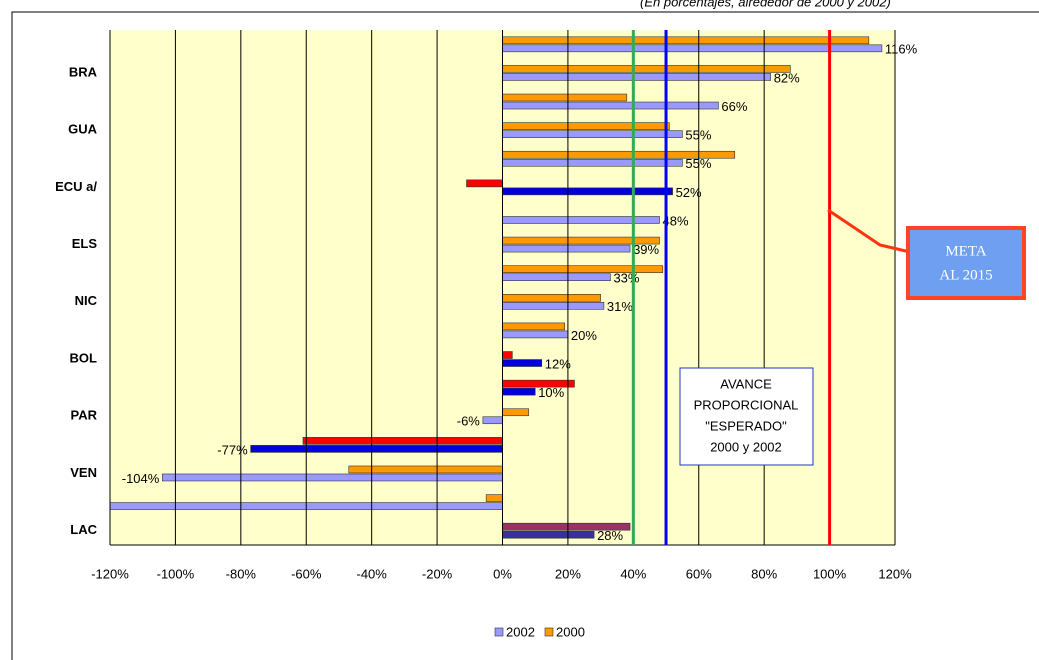  Describe the element at coordinates (558, 363) in the screenshot. I see `data-label: 12%` at that location.